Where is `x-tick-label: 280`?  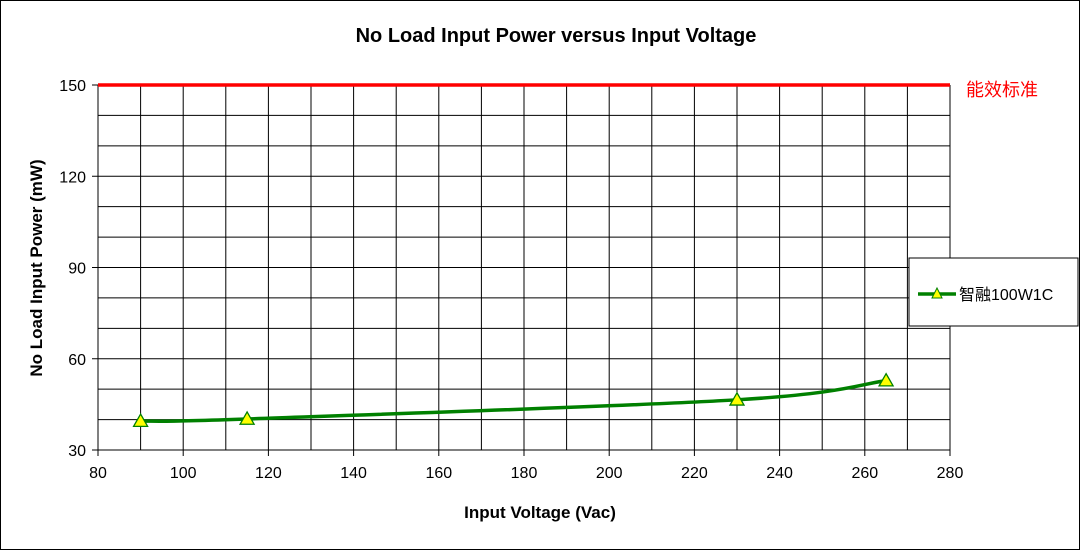
x-tick-label: 280 is located at coordinates (950, 473).